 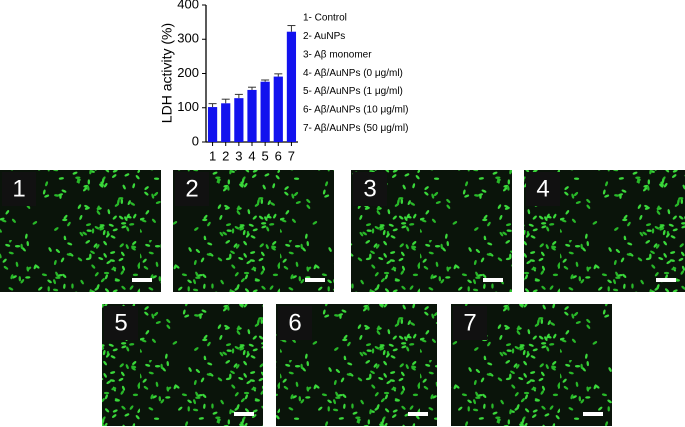 What do you see at coordinates (278, 155) in the screenshot?
I see `x-tick-label: 6` at bounding box center [278, 155].